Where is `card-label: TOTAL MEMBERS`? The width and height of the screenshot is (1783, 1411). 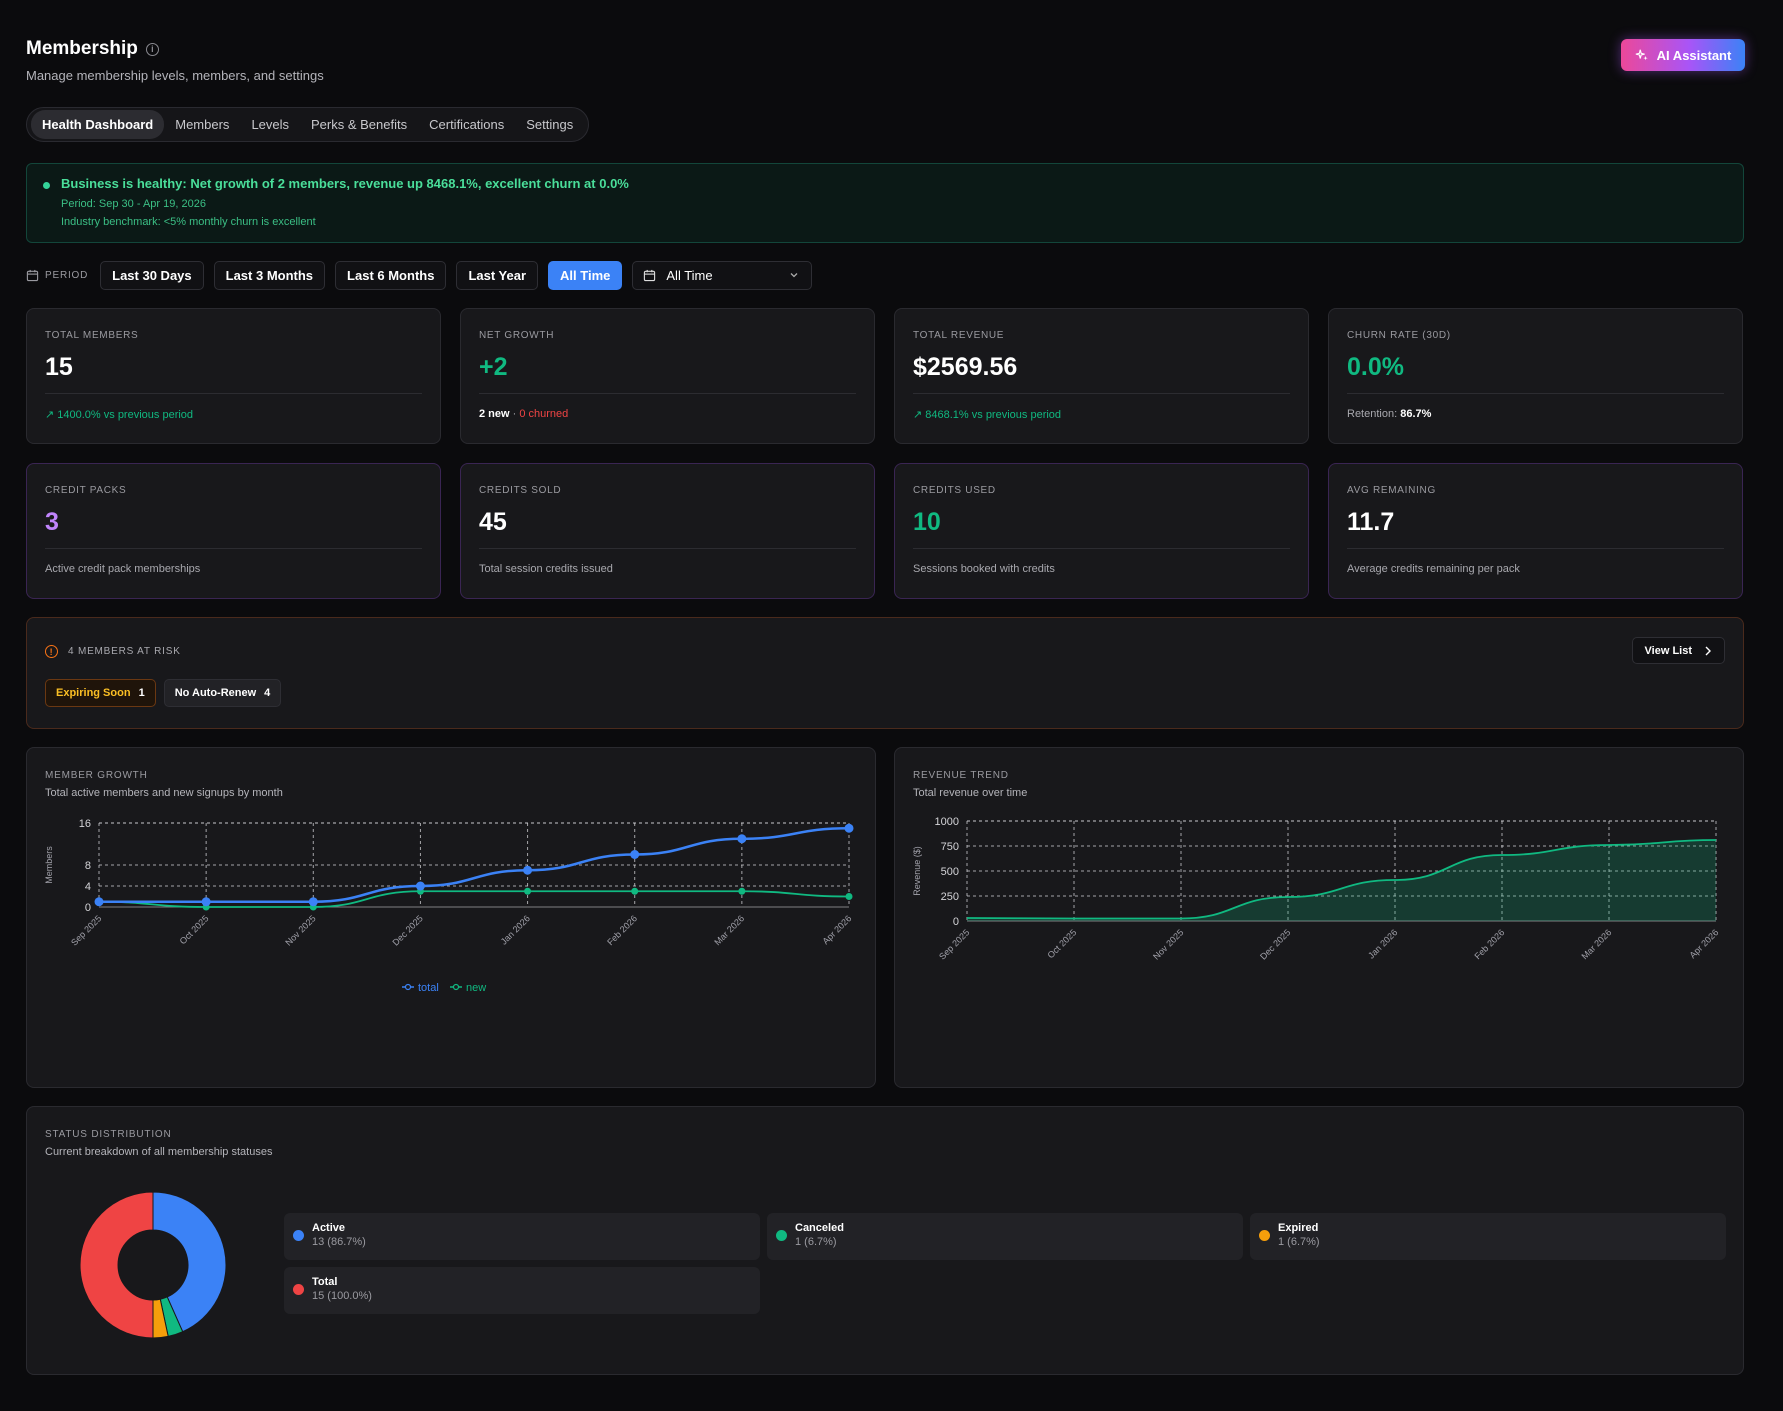
card-label: TOTAL MEMBERS is located at coordinates (92, 335).